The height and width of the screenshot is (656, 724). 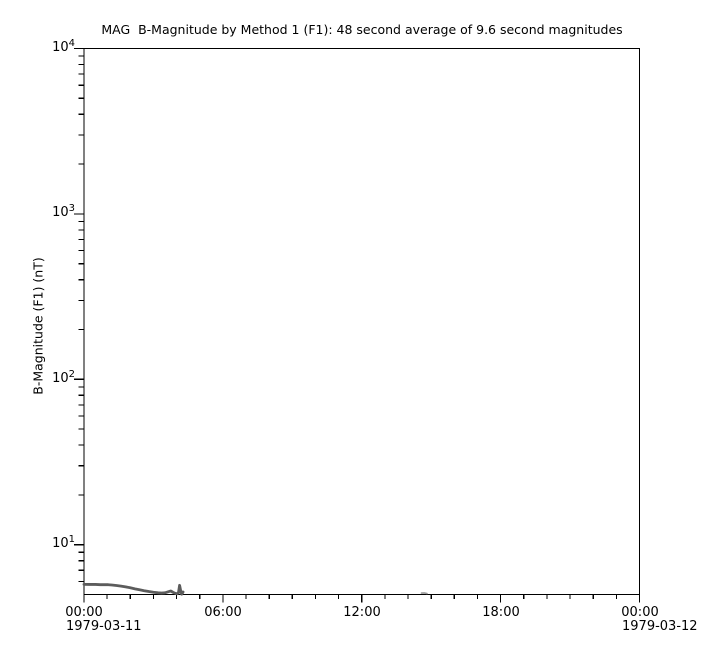 What do you see at coordinates (424, 593) in the screenshot?
I see `b-magnitude-small-fragment` at bounding box center [424, 593].